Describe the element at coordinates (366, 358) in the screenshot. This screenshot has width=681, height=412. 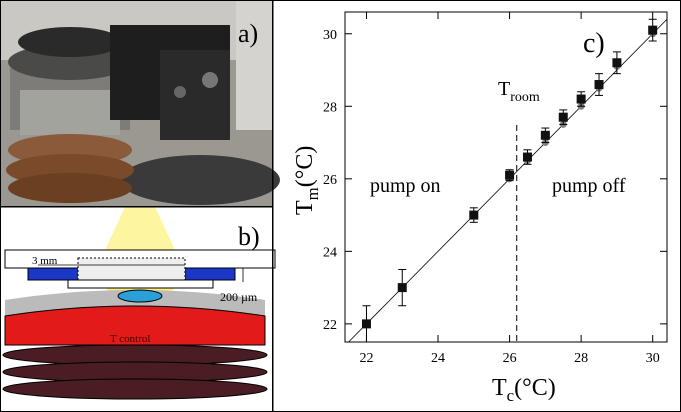
I see `x-tick-label: 22` at that location.